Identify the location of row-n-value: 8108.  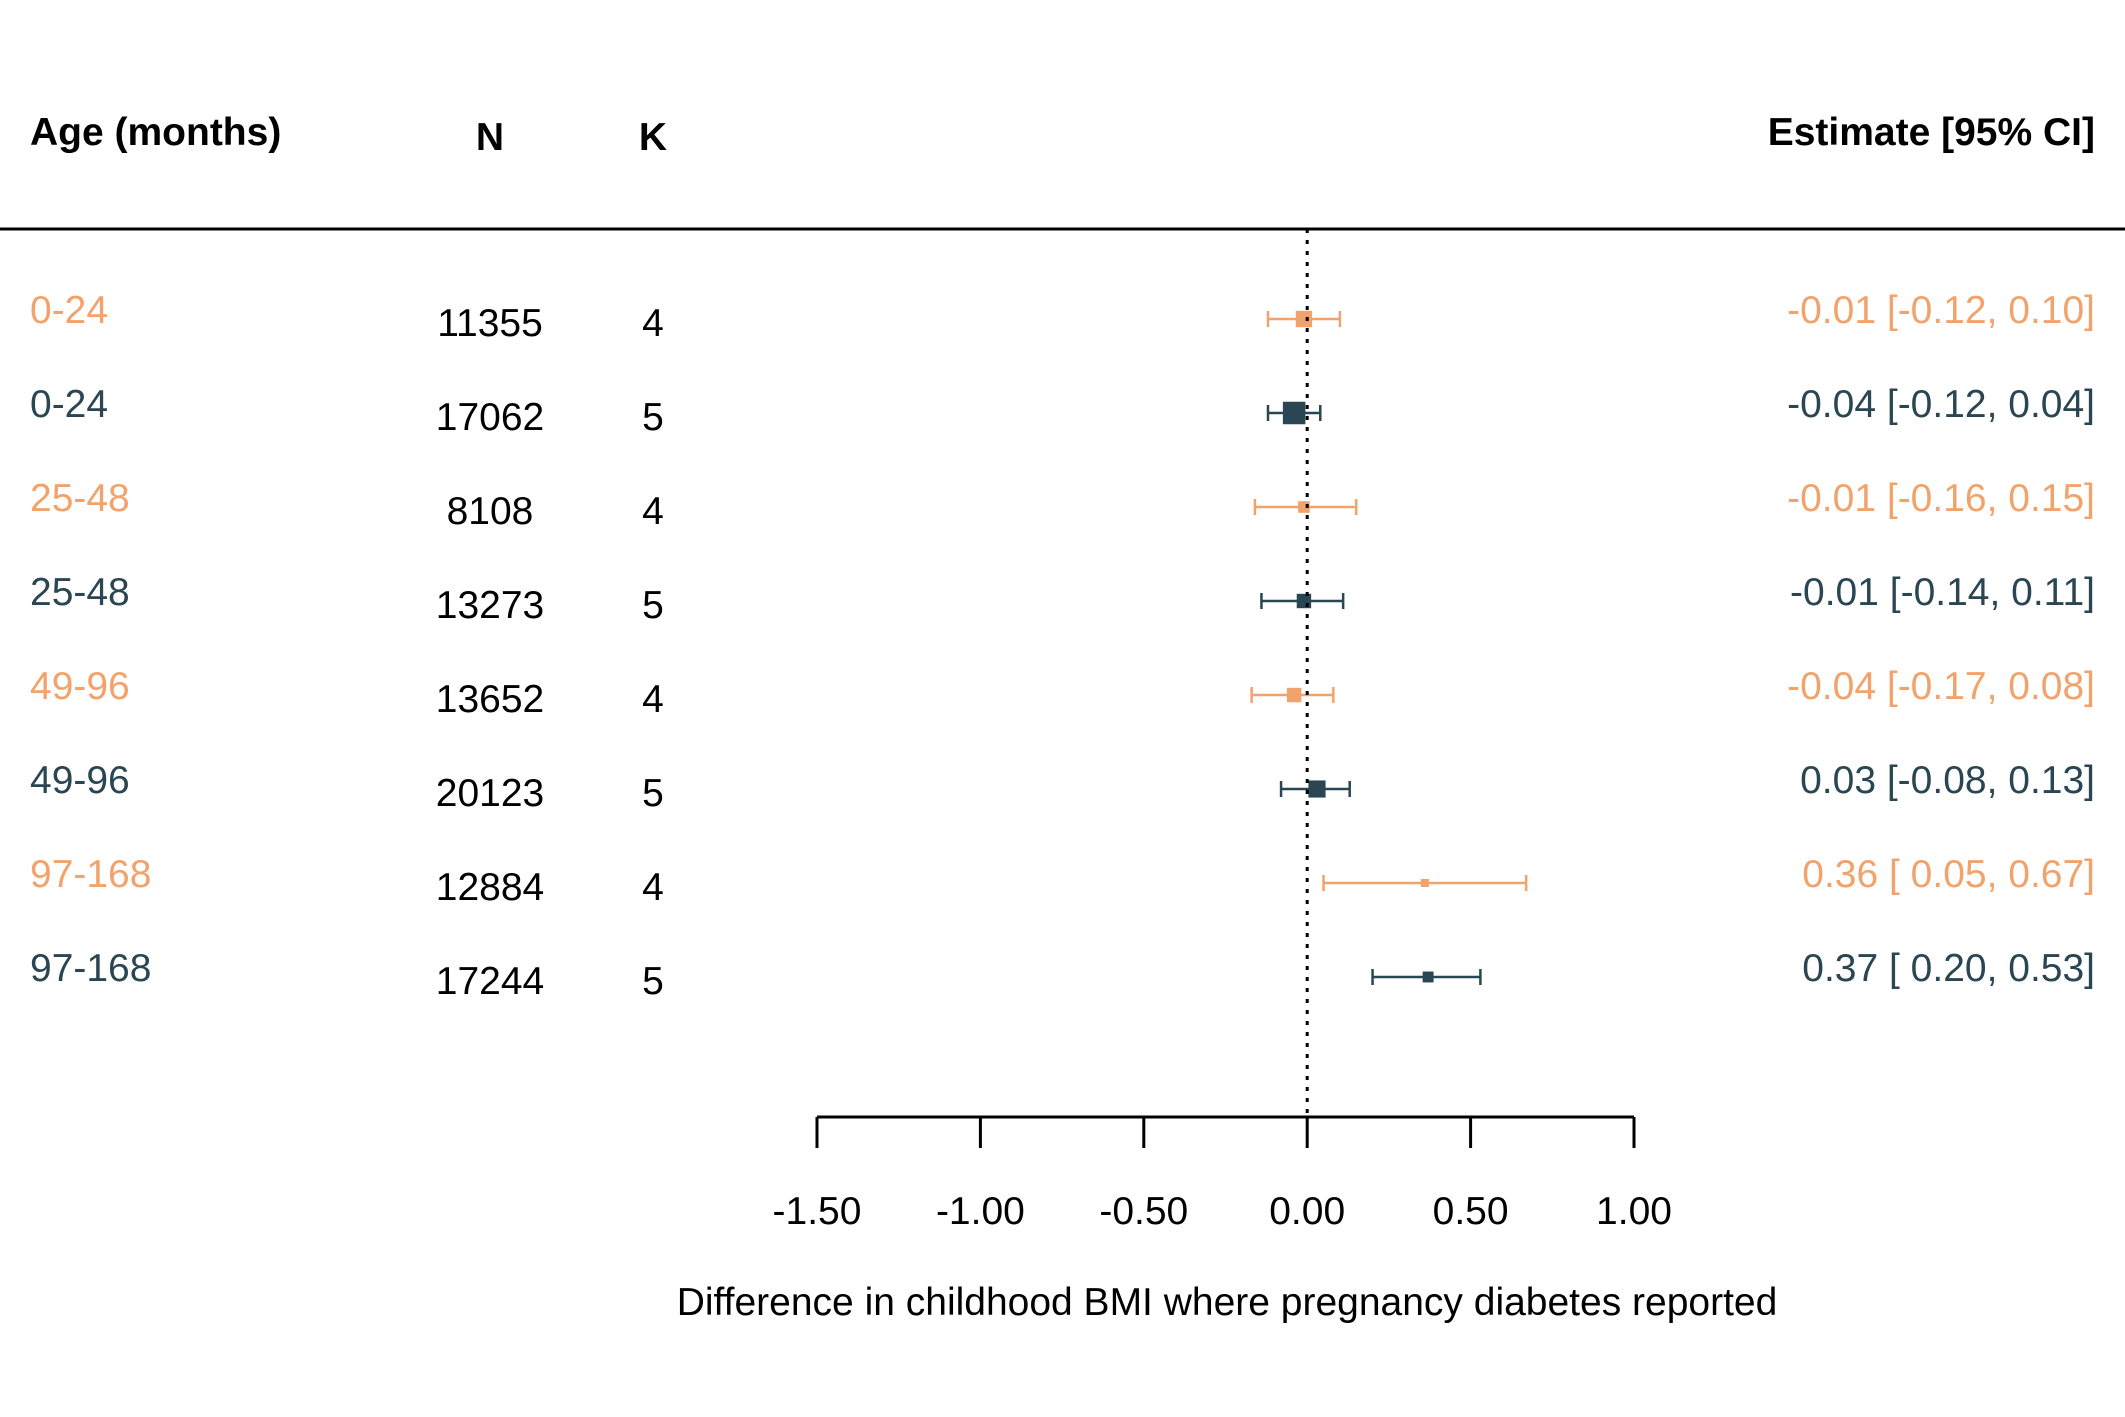
(490, 511).